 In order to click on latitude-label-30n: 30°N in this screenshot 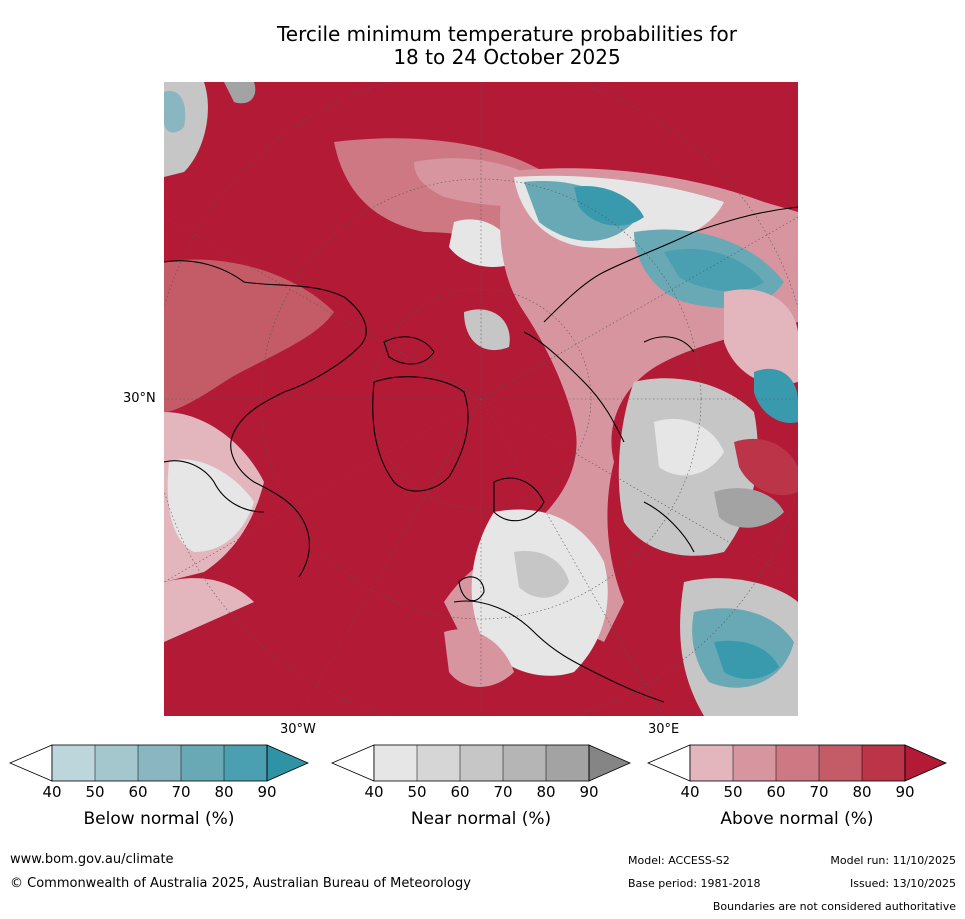, I will do `click(139, 398)`.